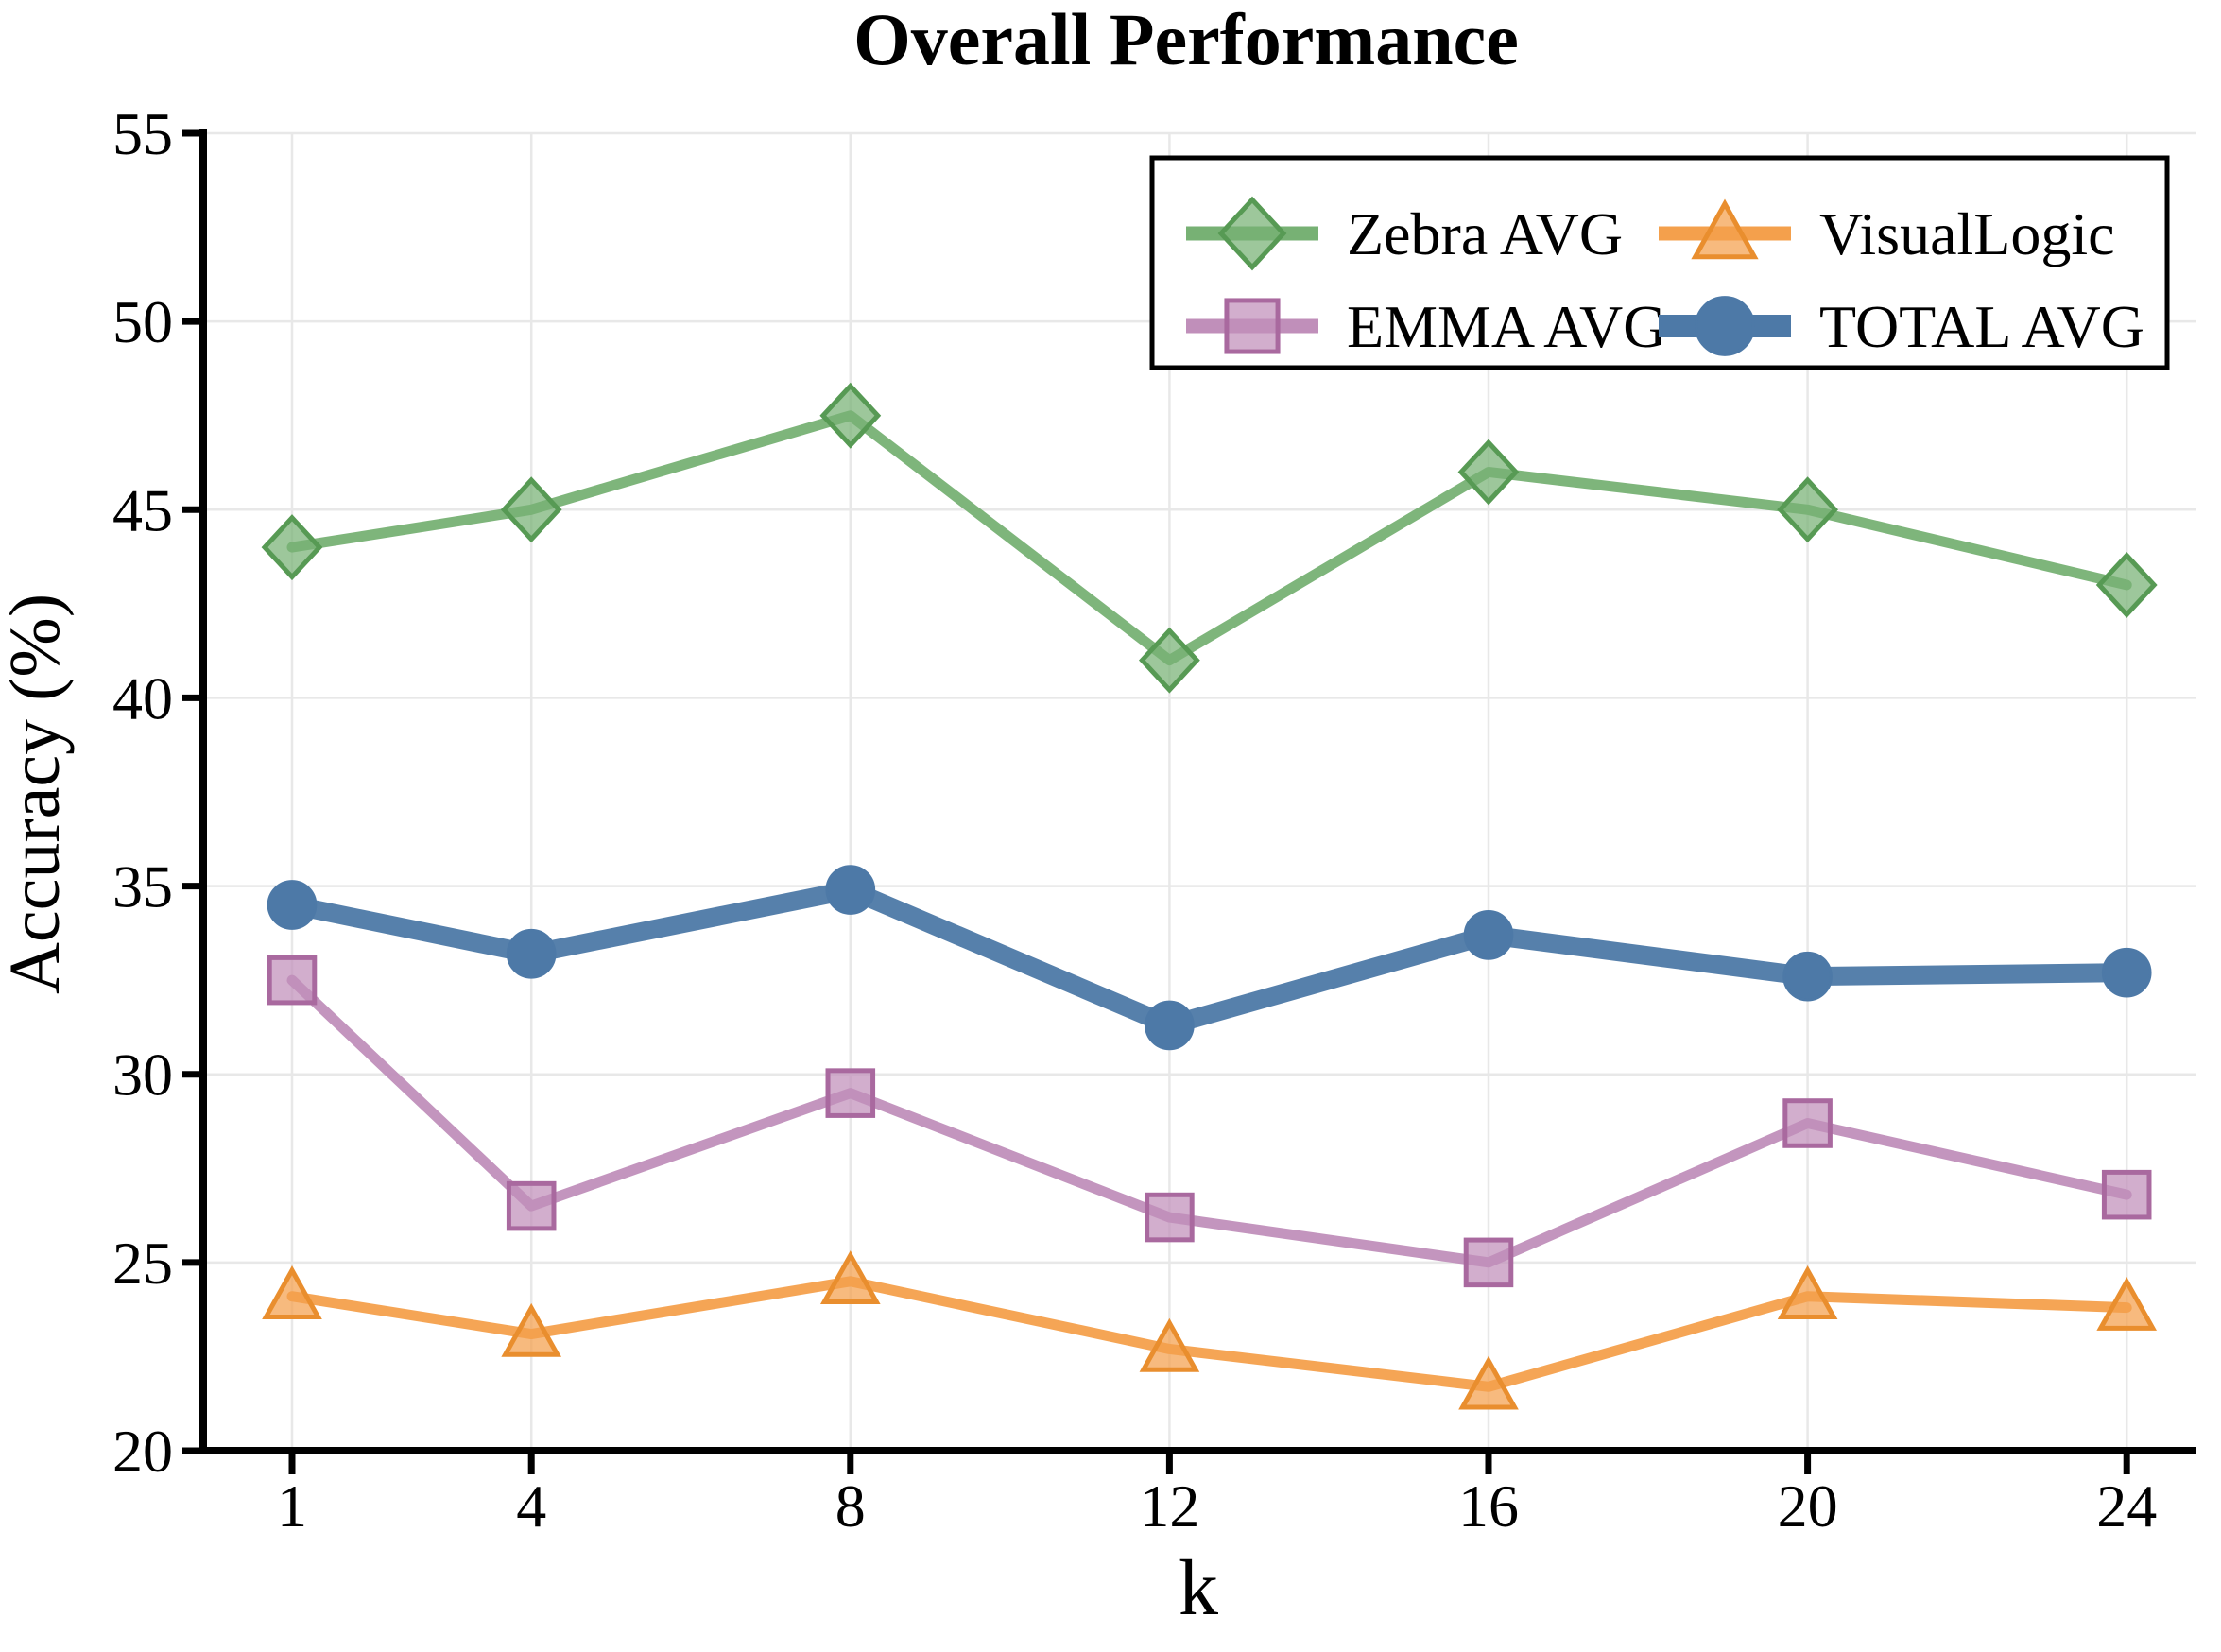 The width and height of the screenshot is (2221, 1652). I want to click on legend: Zebra AVG EMMA AVG VisualLogic TOTAL AVG, so click(1660, 262).